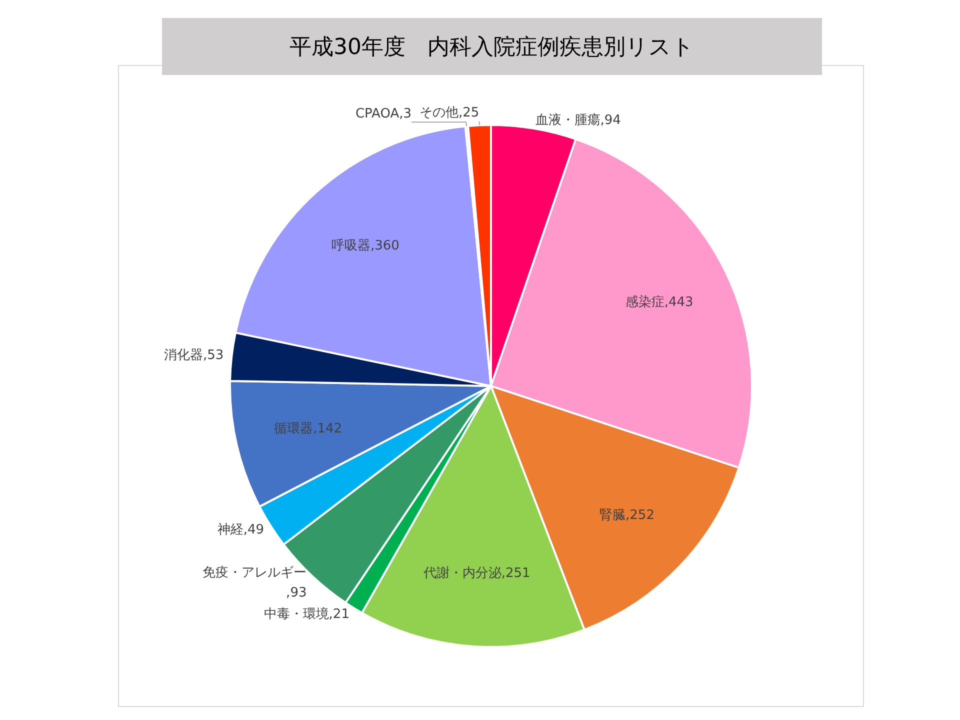 This screenshot has height=720, width=960. I want to click on data-label: ,25, so click(469, 113).